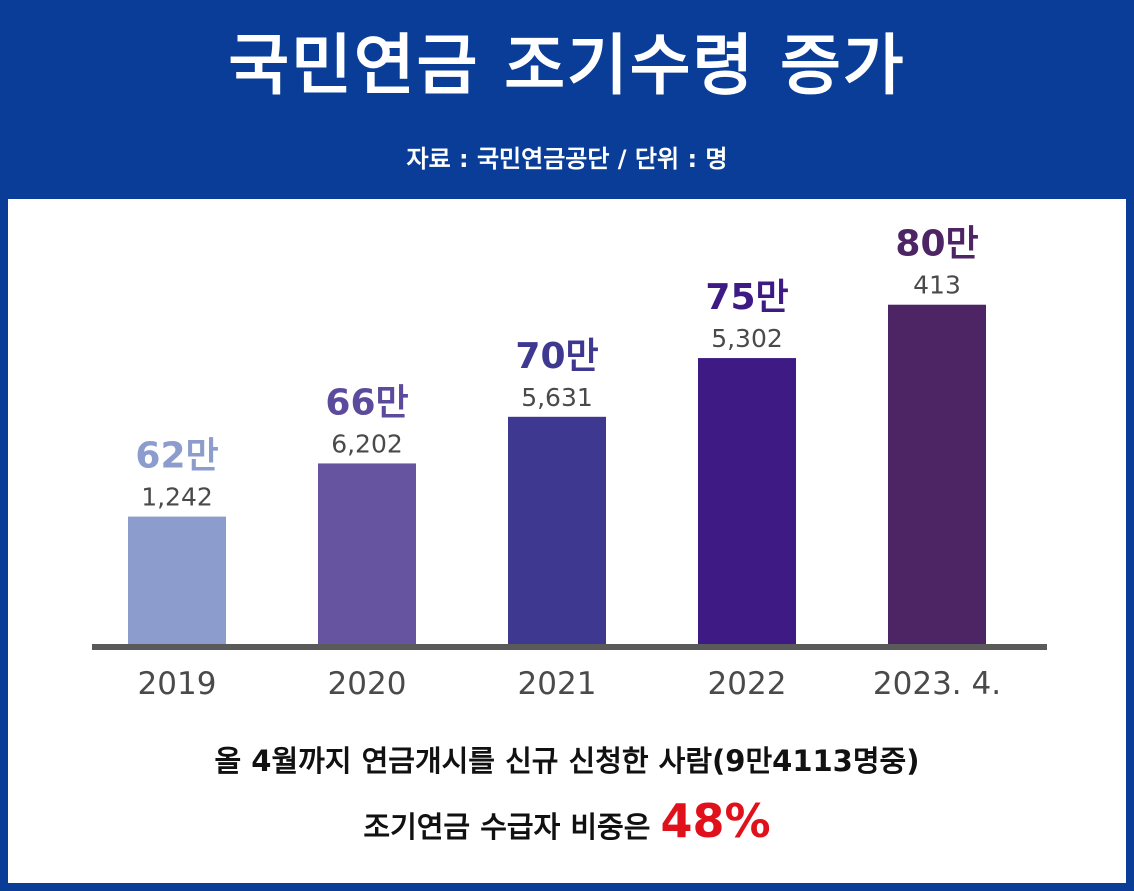 Image resolution: width=1134 pixels, height=891 pixels. What do you see at coordinates (936, 244) in the screenshot?
I see `data-label: 80만` at bounding box center [936, 244].